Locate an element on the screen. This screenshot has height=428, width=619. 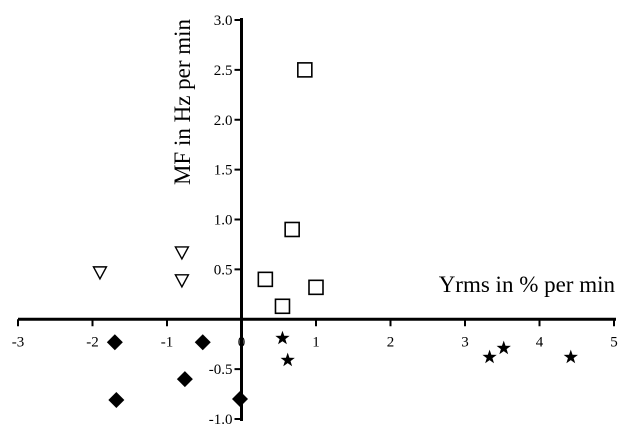
y-tick-label: 3.0 is located at coordinates (223, 21).